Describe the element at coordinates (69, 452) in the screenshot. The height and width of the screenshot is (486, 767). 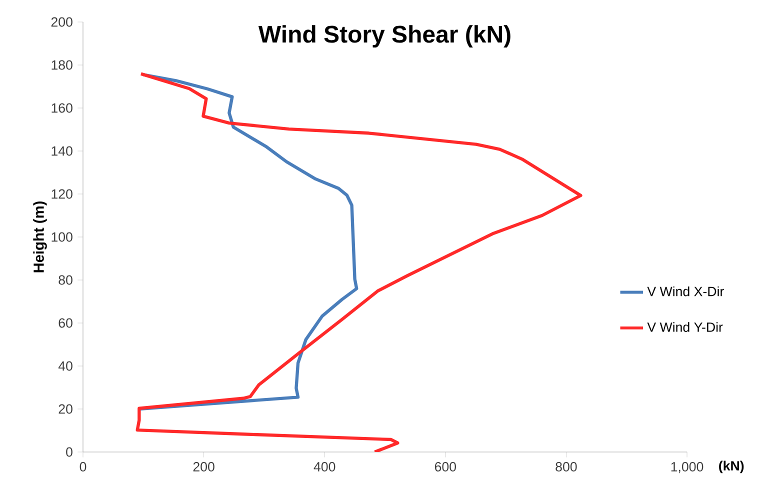
I see `y-tick-label: 0` at that location.